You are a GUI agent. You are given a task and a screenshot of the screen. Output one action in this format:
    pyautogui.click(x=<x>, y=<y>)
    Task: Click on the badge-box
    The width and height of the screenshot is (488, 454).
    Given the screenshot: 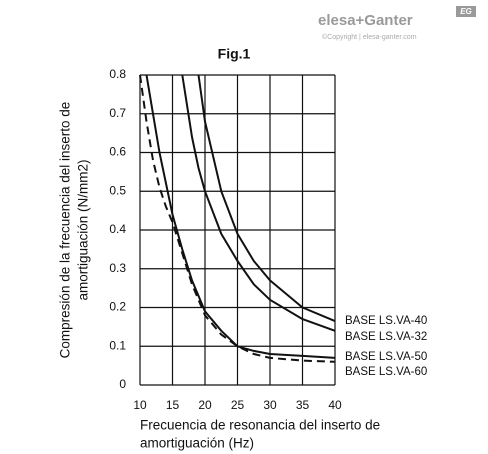 What is the action you would take?
    pyautogui.click(x=466, y=11)
    